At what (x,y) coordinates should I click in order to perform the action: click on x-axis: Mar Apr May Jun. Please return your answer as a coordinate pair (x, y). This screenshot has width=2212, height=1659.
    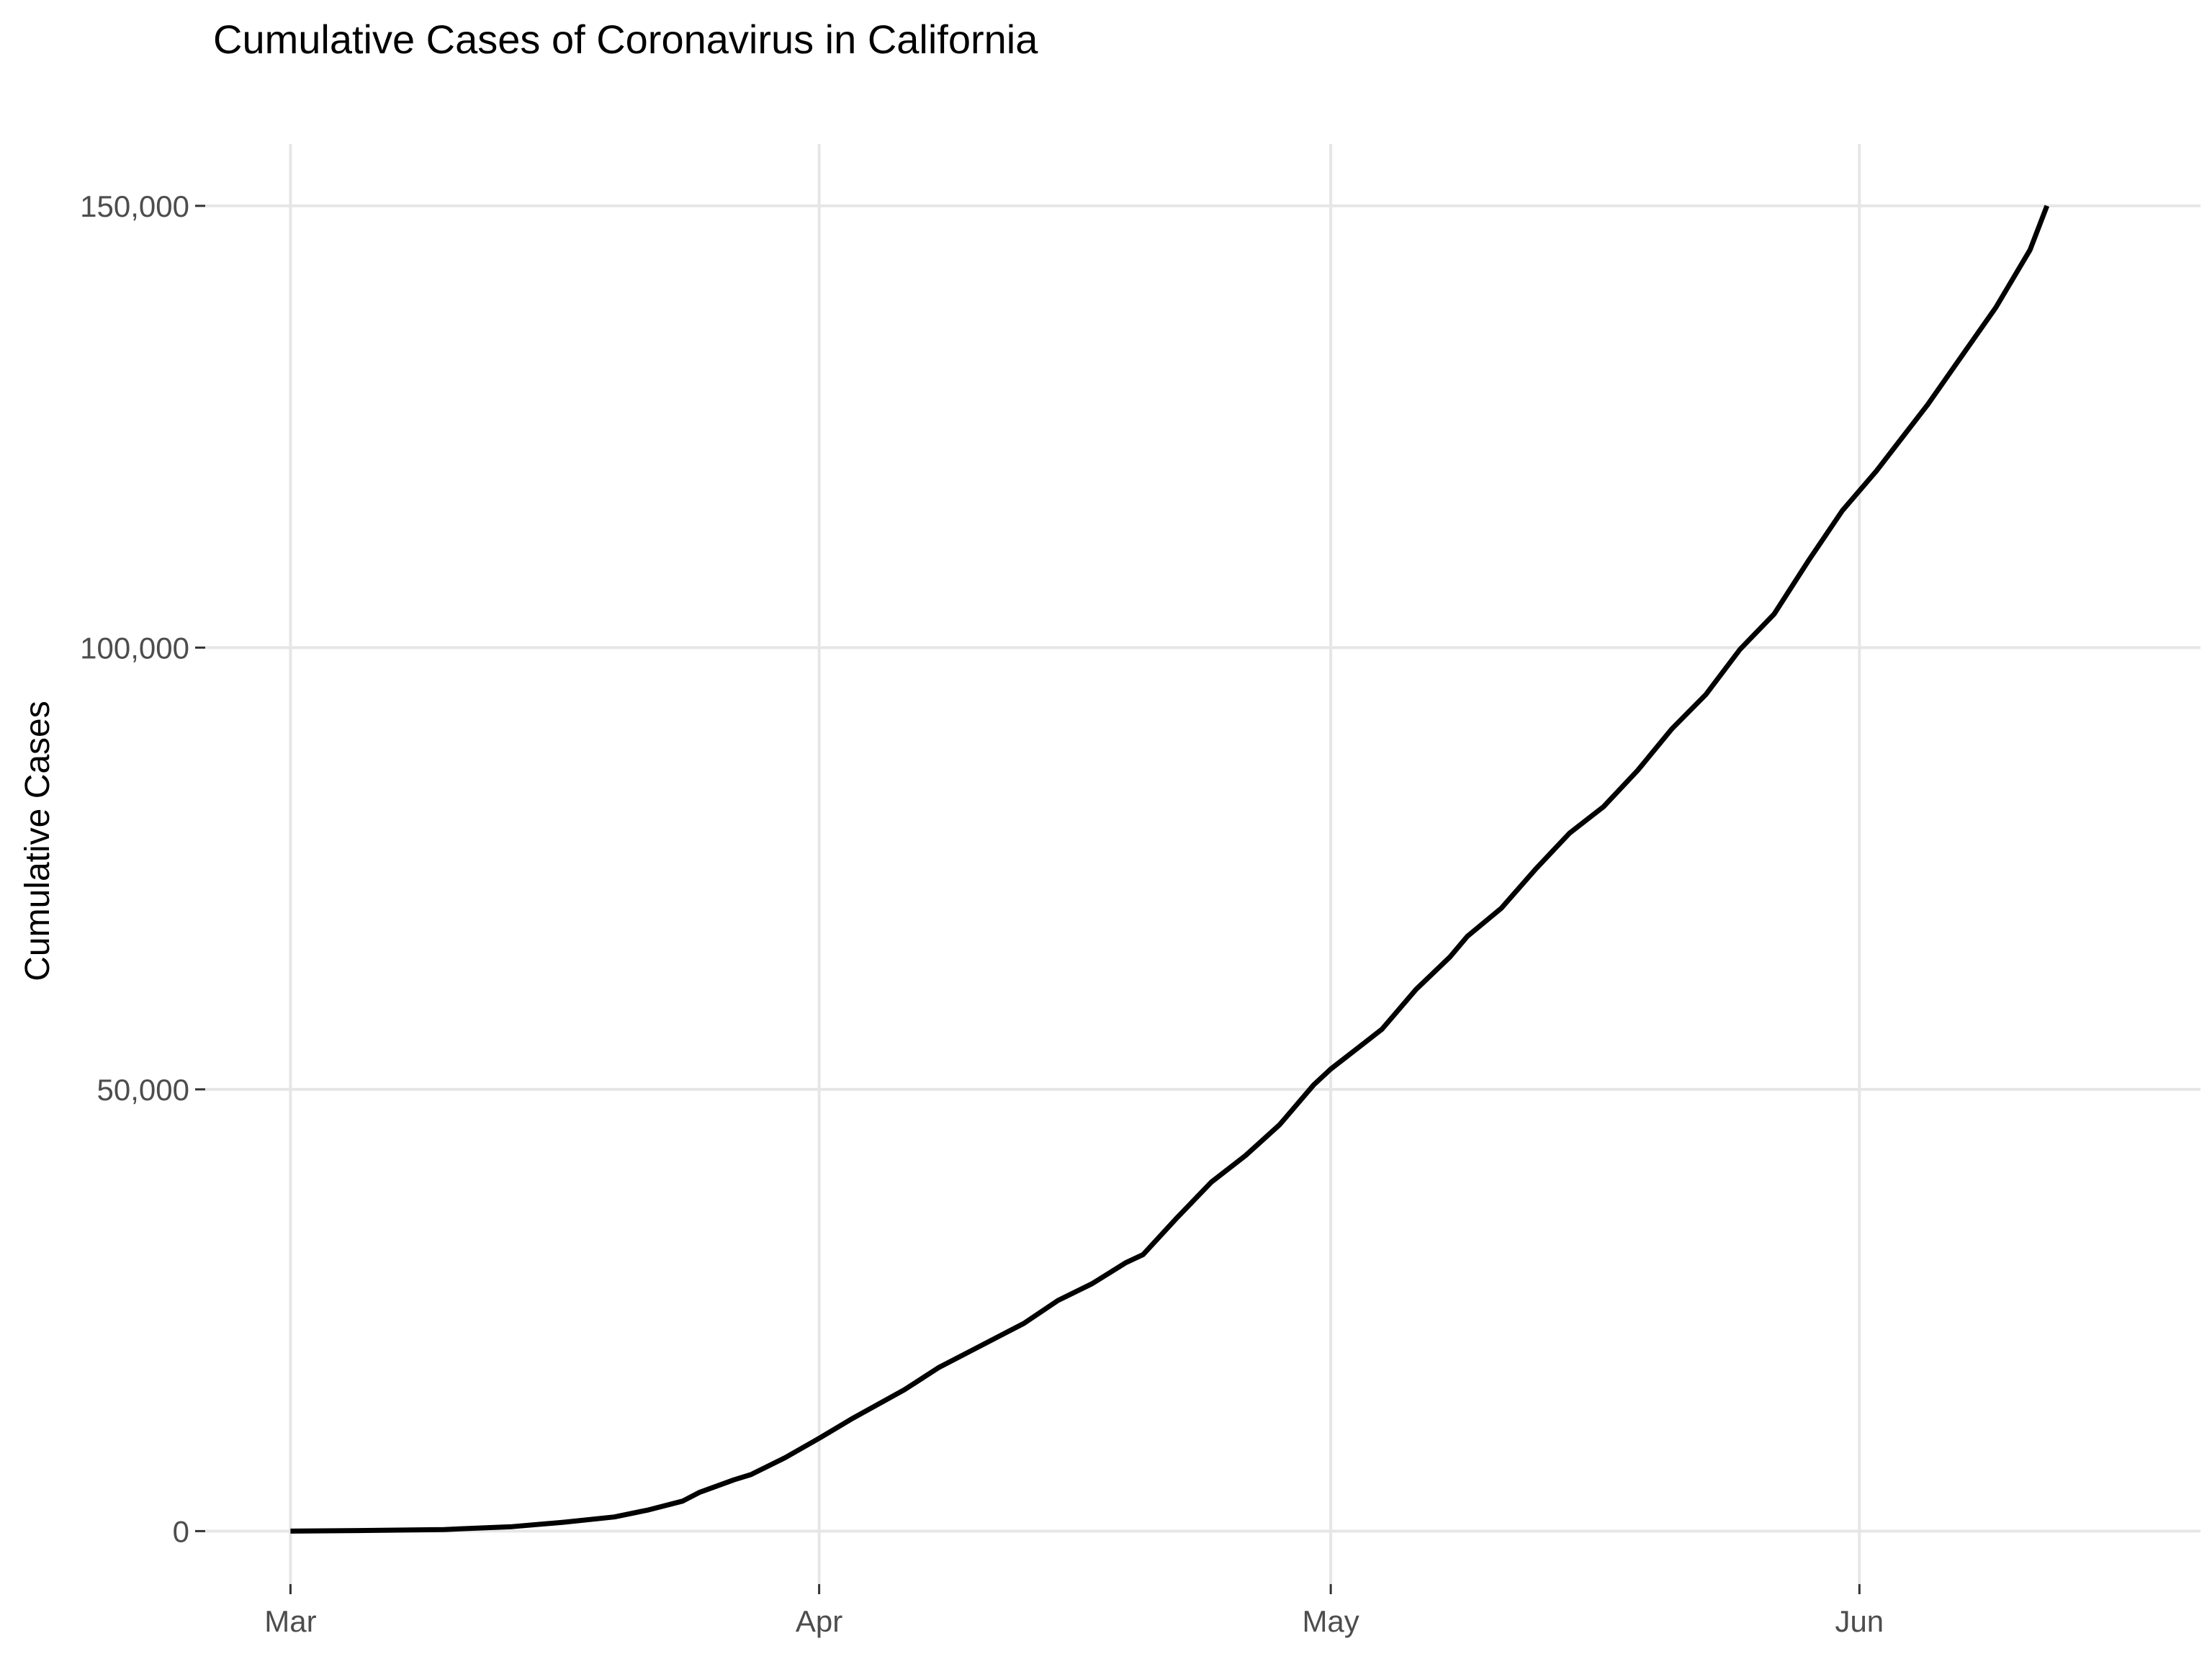
    Looking at the image, I should click on (1074, 1611).